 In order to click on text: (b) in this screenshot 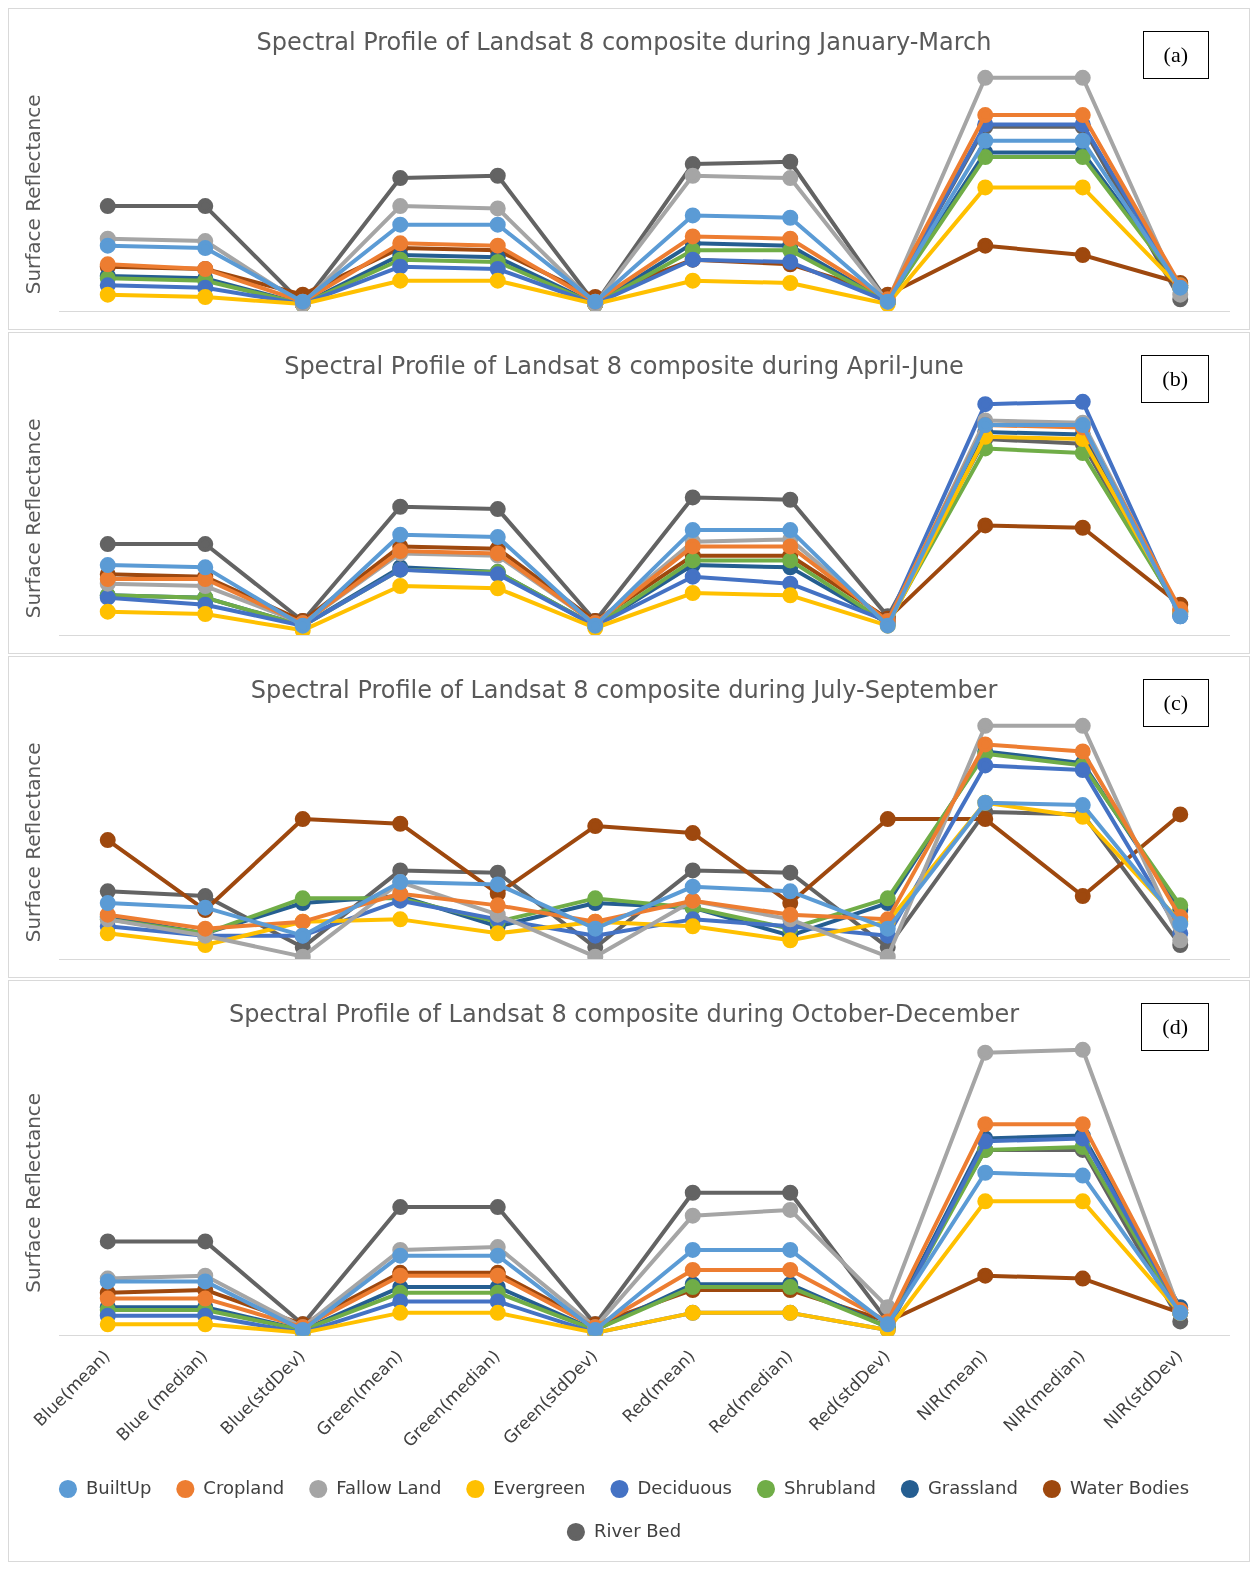, I will do `click(1175, 379)`.